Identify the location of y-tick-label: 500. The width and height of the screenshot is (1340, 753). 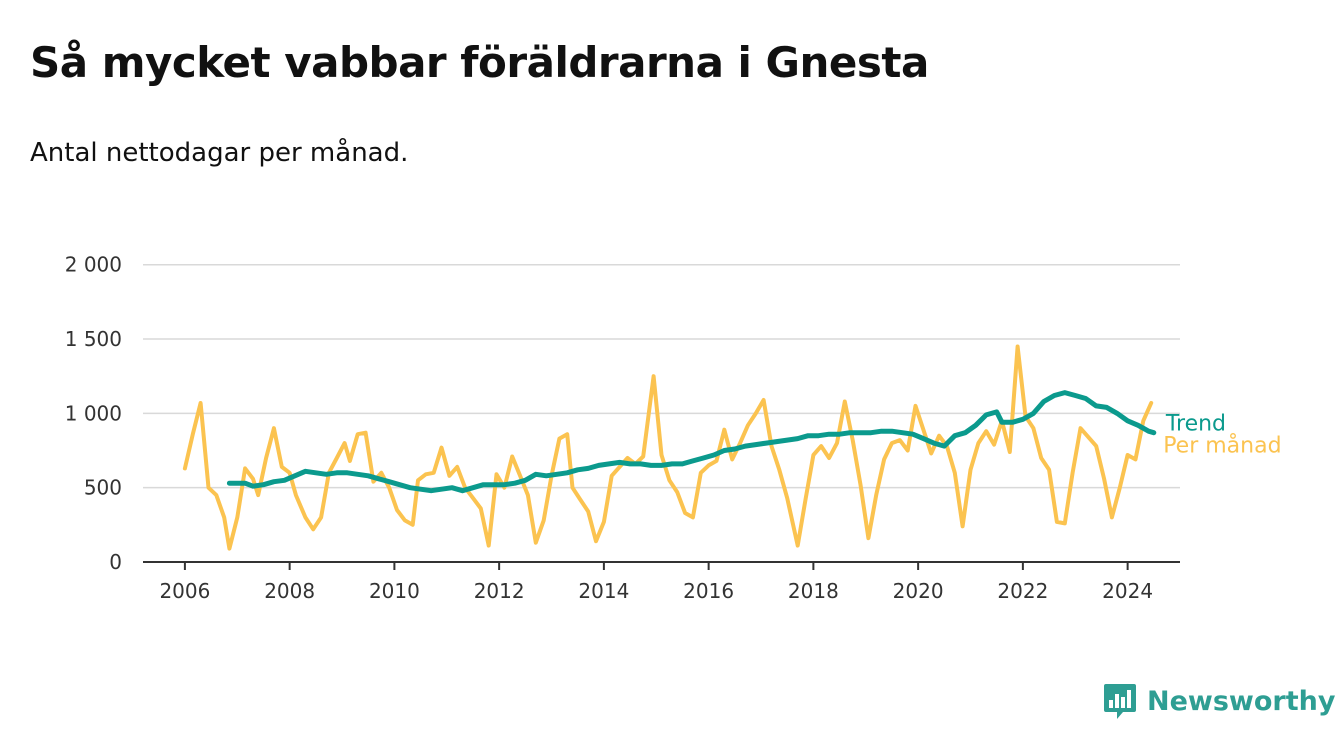
(103, 488).